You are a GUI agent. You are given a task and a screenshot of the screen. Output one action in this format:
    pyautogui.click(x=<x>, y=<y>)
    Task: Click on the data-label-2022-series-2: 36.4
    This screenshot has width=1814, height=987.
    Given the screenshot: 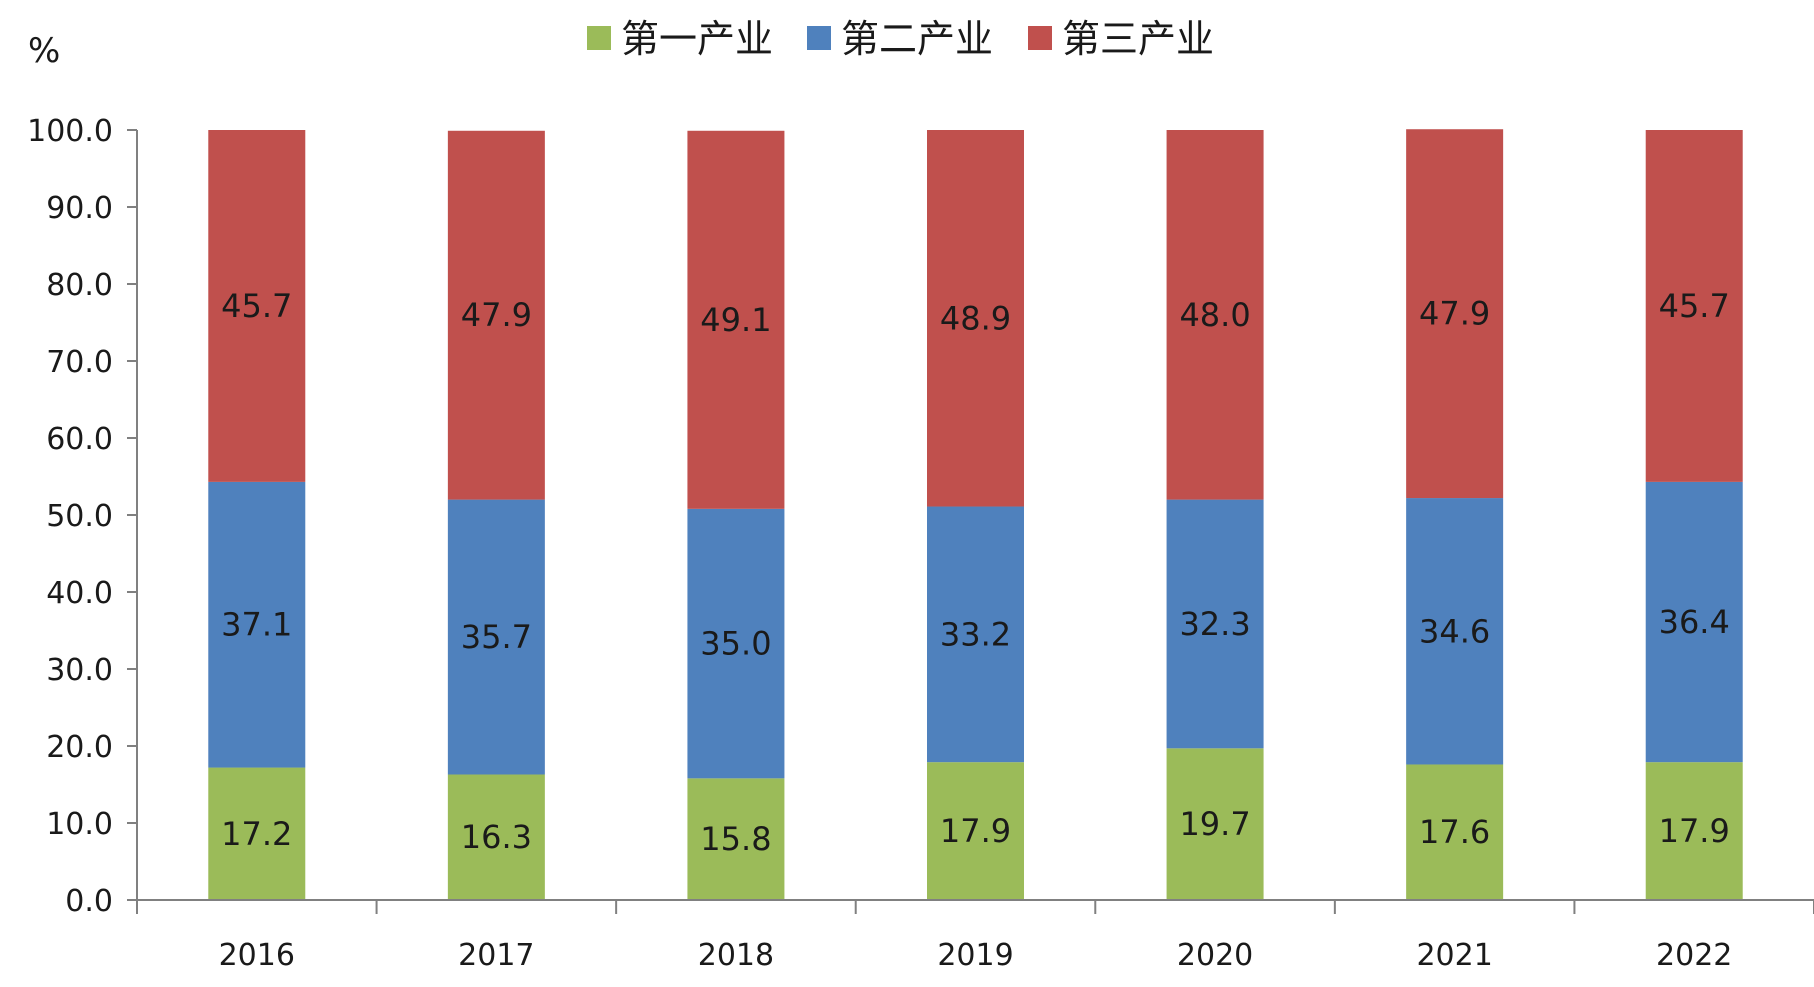 What is the action you would take?
    pyautogui.click(x=1694, y=622)
    